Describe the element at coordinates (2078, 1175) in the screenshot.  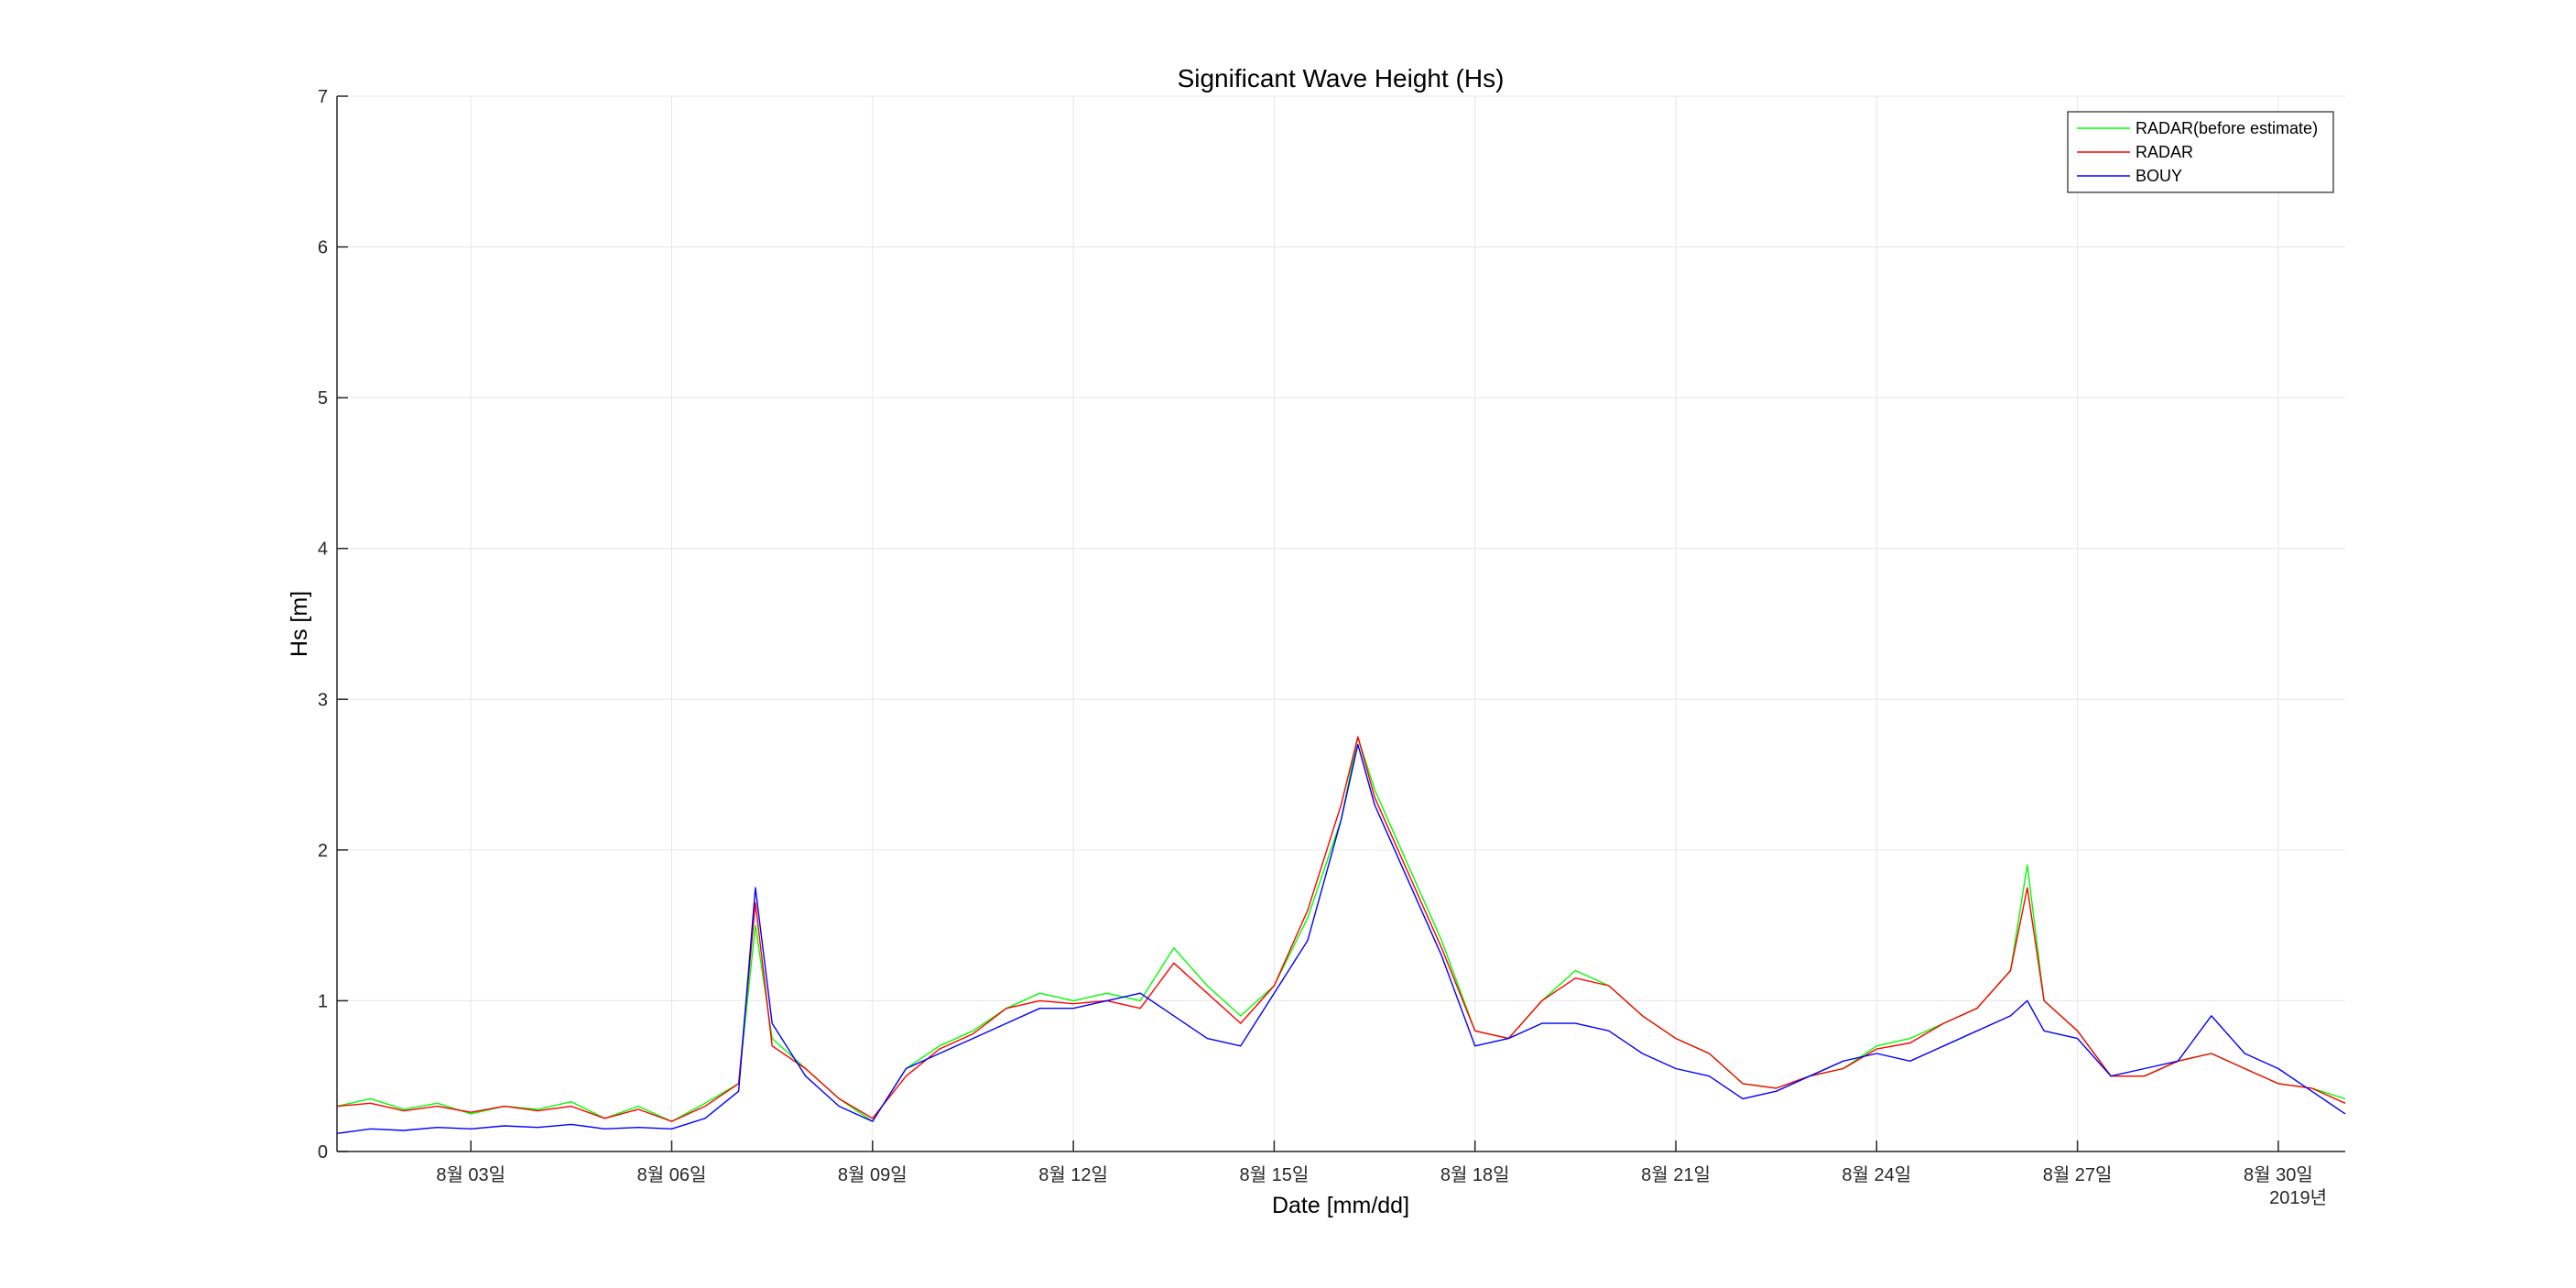
I see `x-tick-label: 8월 27일` at that location.